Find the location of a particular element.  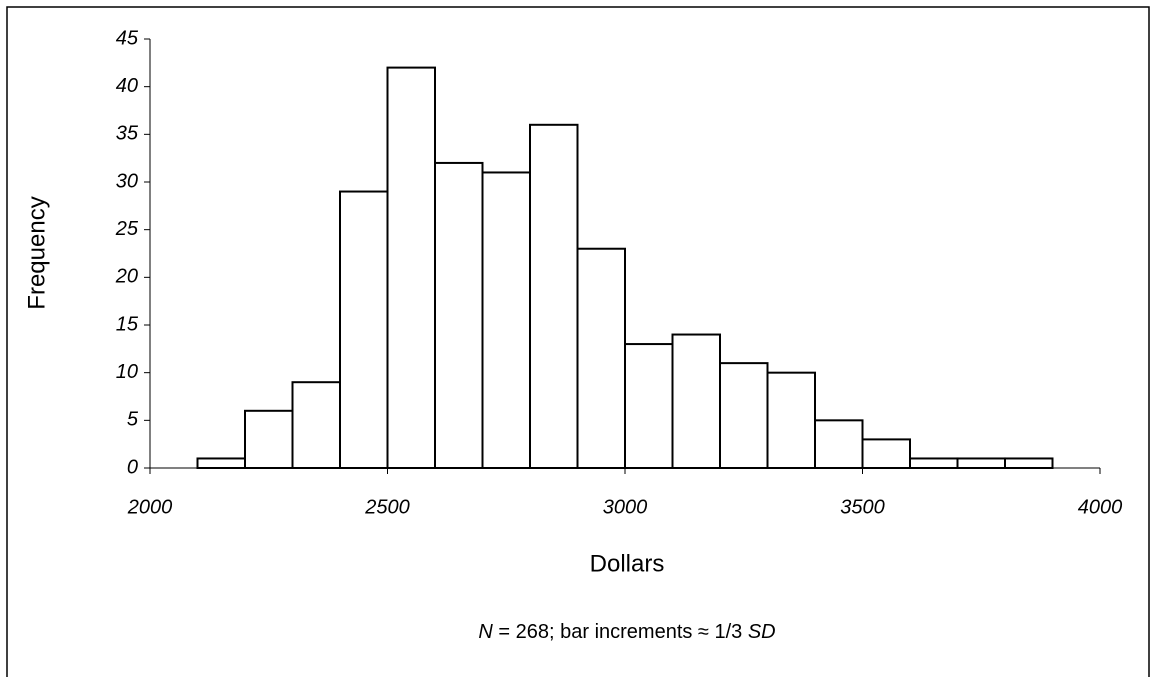

y-tick-label: 35 is located at coordinates (127, 134).